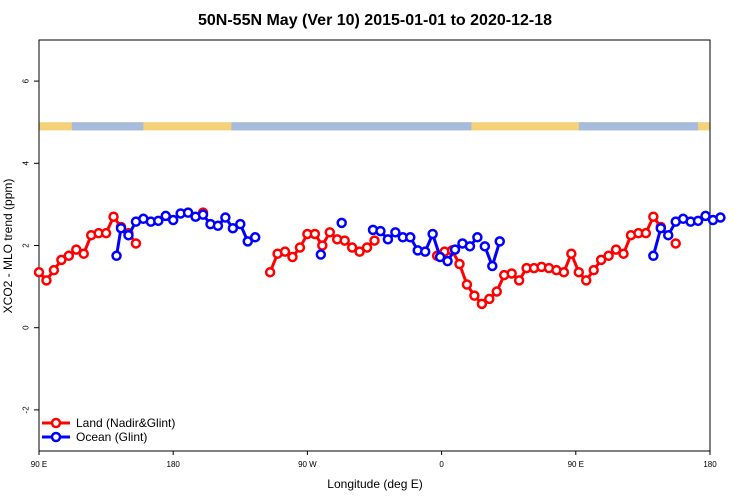  What do you see at coordinates (418, 239) in the screenshot?
I see `series-ocean` at bounding box center [418, 239].